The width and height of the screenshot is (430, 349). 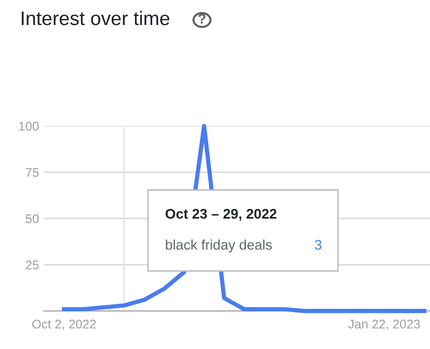 What do you see at coordinates (29, 126) in the screenshot?
I see `y-tick-label: 100` at bounding box center [29, 126].